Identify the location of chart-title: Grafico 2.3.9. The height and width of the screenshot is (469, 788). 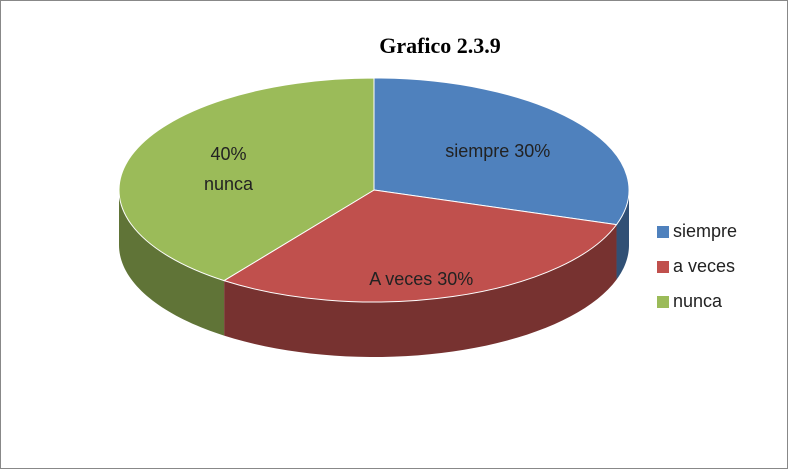
(440, 45).